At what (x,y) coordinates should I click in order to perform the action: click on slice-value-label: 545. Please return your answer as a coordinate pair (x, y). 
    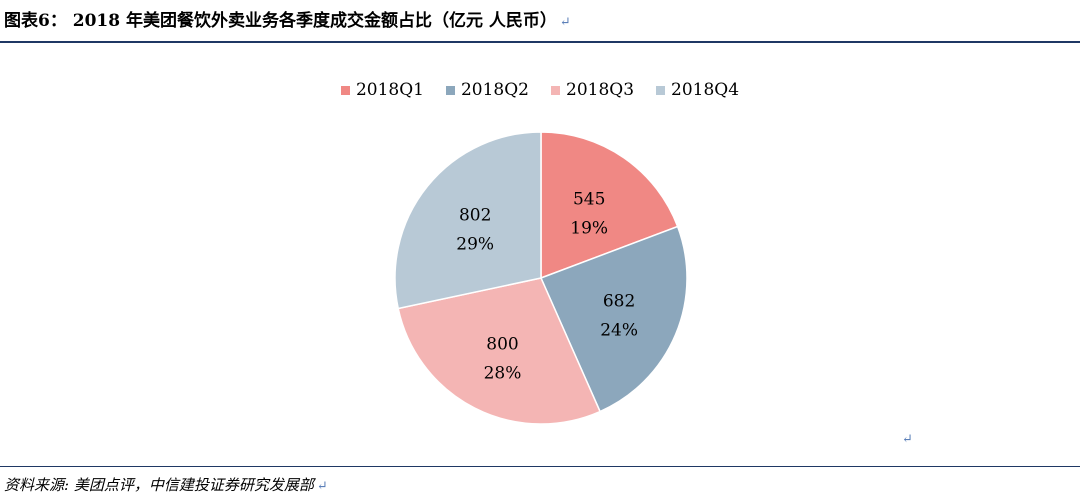
    Looking at the image, I should click on (589, 199).